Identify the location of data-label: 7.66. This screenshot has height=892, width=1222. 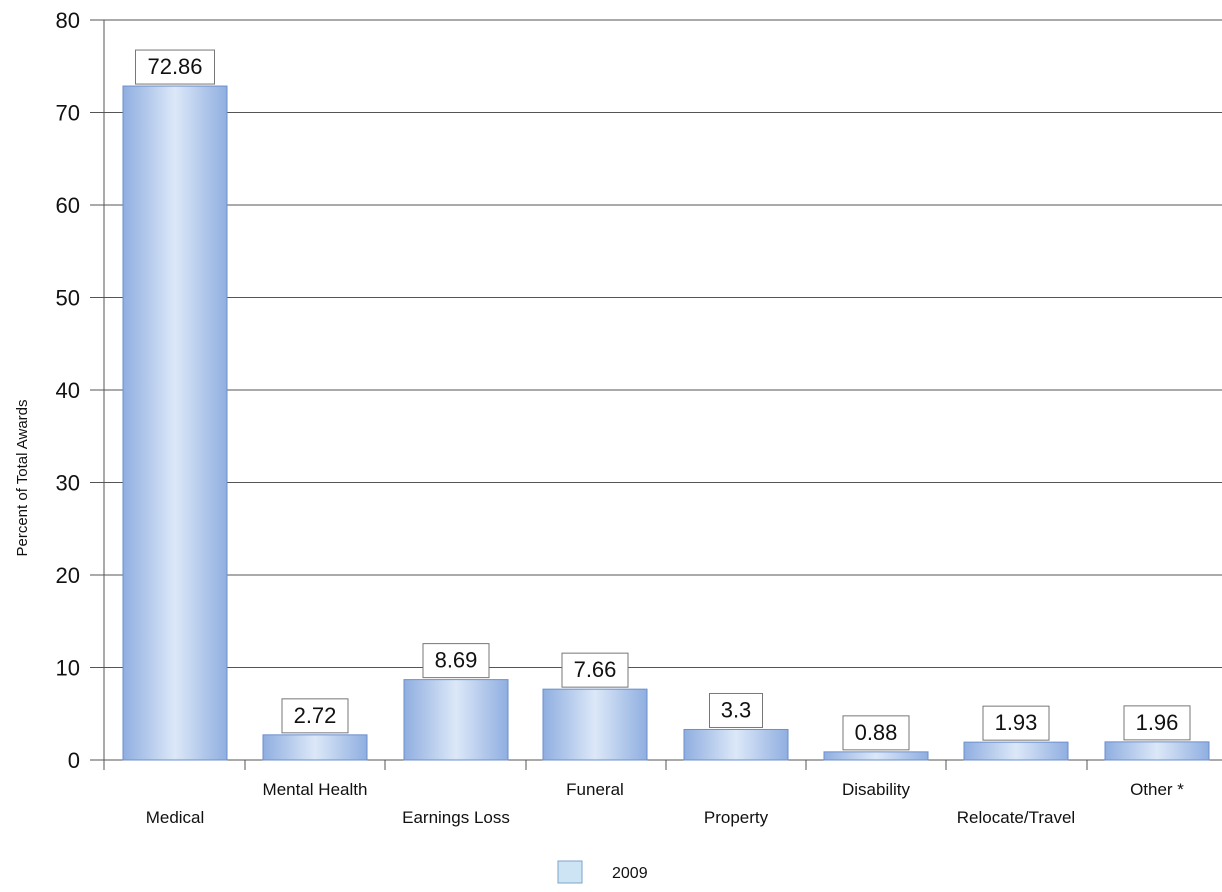
(595, 669).